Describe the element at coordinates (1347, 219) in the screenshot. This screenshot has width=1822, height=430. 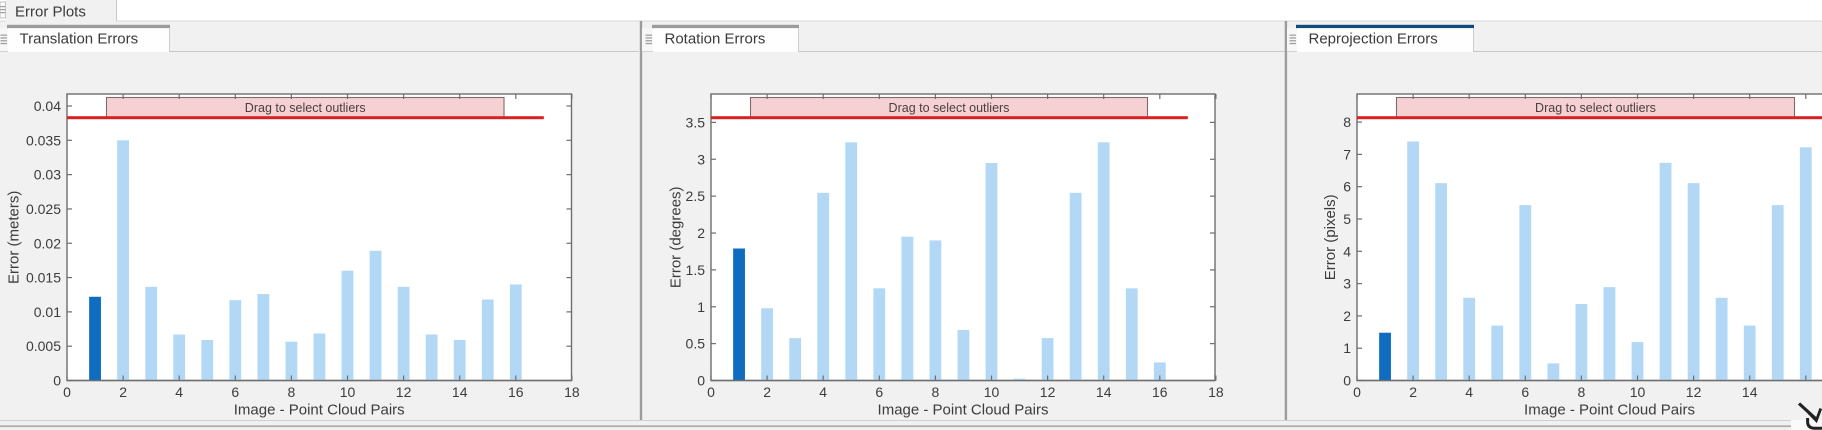
I see `svg-text: 5` at that location.